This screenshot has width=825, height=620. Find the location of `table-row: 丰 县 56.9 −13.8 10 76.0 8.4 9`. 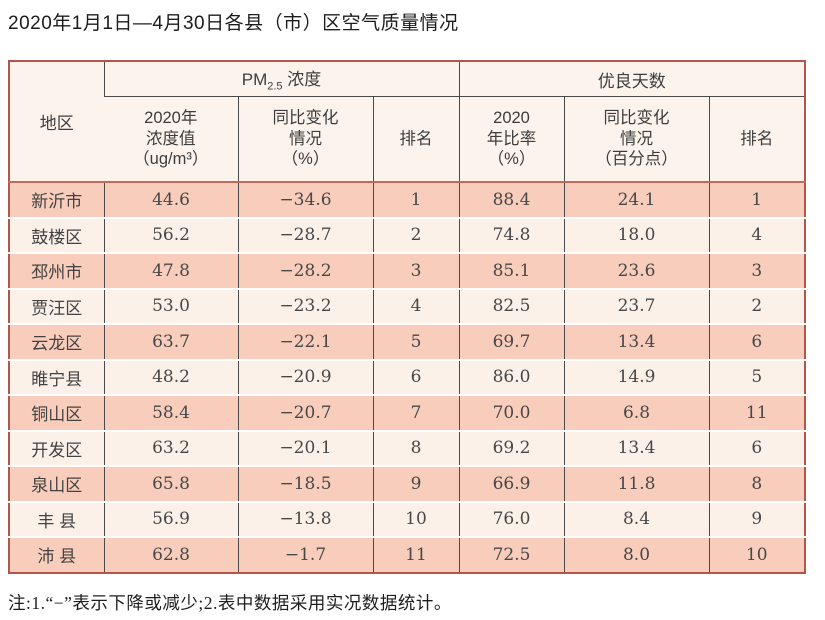

table-row: 丰 县 56.9 −13.8 10 76.0 8.4 9 is located at coordinates (407, 519).